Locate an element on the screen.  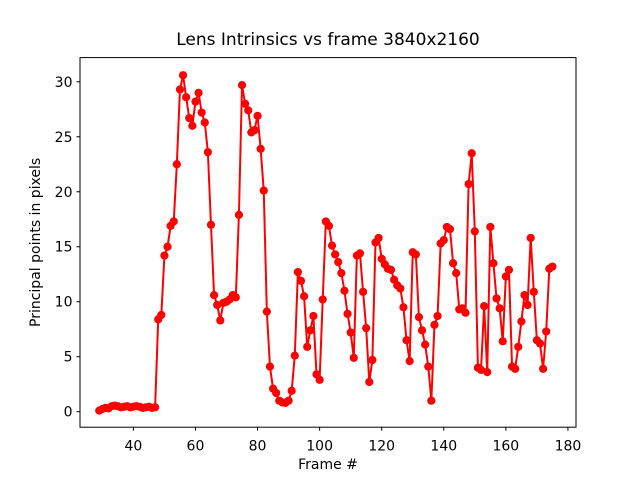
y-tick-label: 15 is located at coordinates (64, 248).